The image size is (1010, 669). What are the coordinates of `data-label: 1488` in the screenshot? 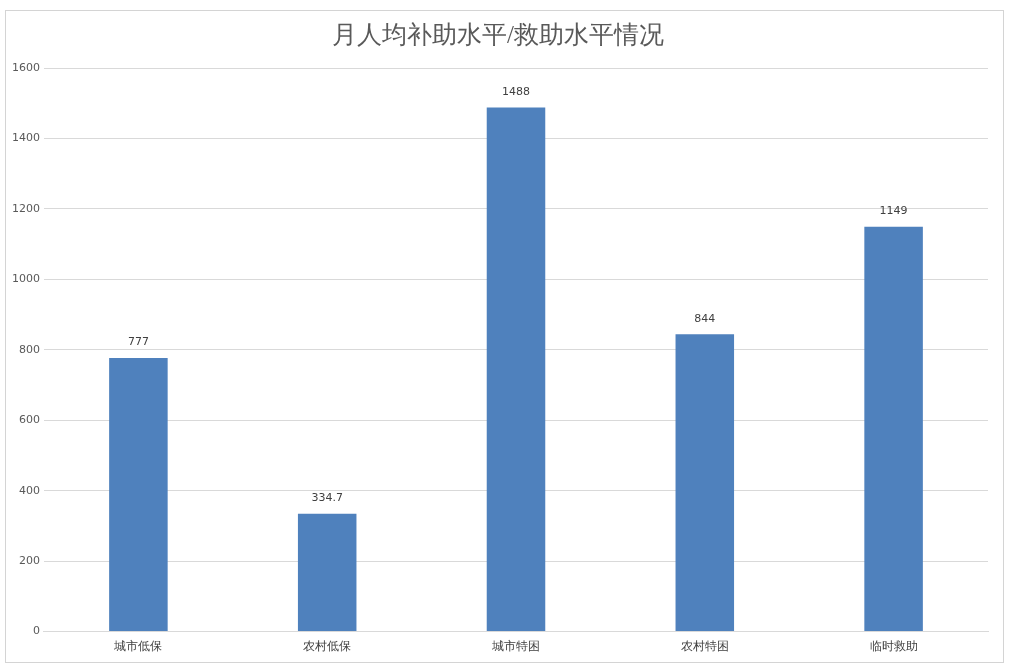 It's located at (516, 91).